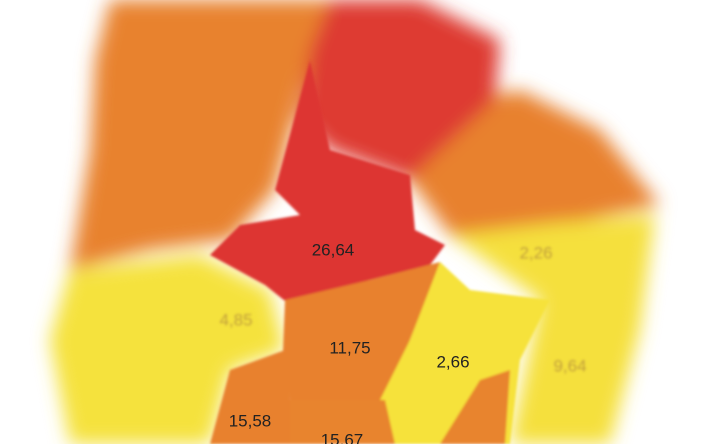  What do you see at coordinates (235, 319) in the screenshot?
I see `region-label: 4,85` at bounding box center [235, 319].